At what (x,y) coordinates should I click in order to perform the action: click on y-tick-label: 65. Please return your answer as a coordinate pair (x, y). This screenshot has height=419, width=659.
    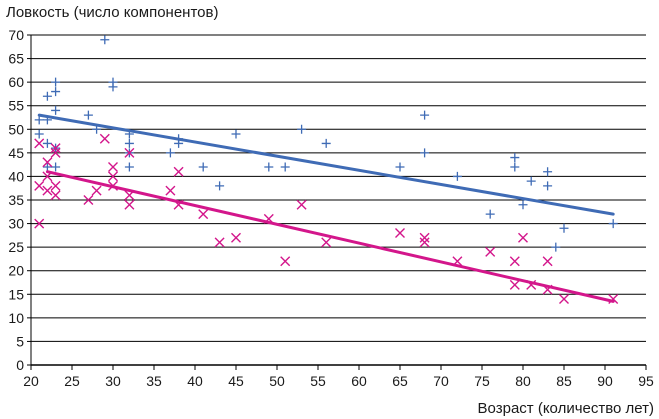
    Looking at the image, I should click on (16, 59).